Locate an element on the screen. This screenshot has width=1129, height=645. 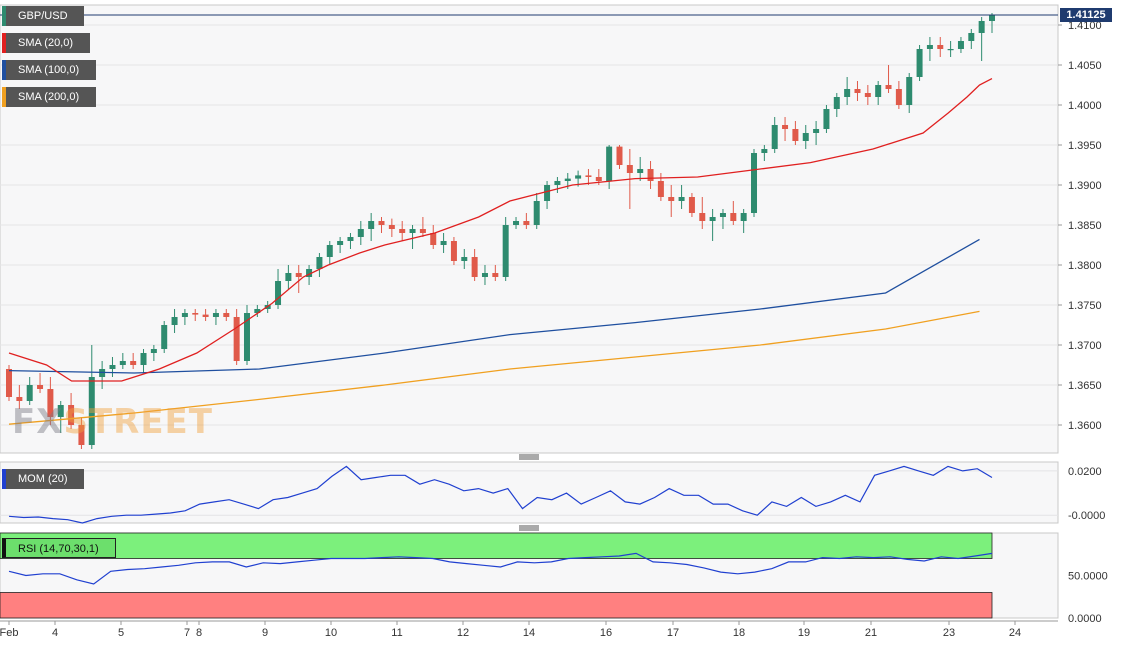
mom-tick-label: 0.0200 is located at coordinates (1085, 472).